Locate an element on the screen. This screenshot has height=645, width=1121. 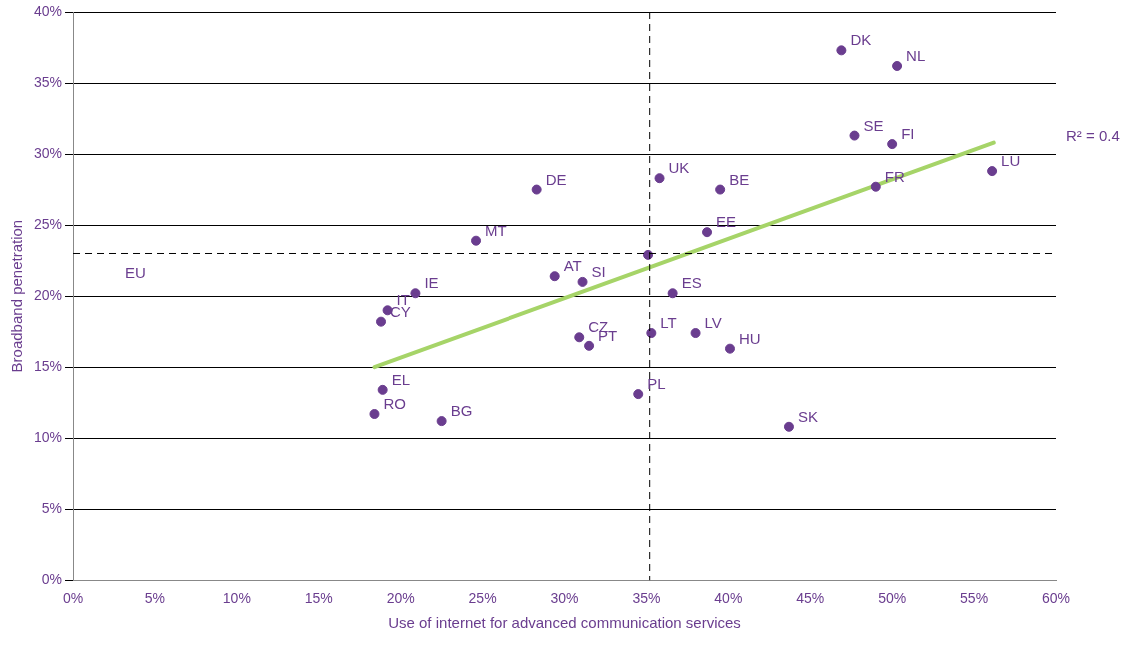
y-tick-label: 0% is located at coordinates (52, 579).